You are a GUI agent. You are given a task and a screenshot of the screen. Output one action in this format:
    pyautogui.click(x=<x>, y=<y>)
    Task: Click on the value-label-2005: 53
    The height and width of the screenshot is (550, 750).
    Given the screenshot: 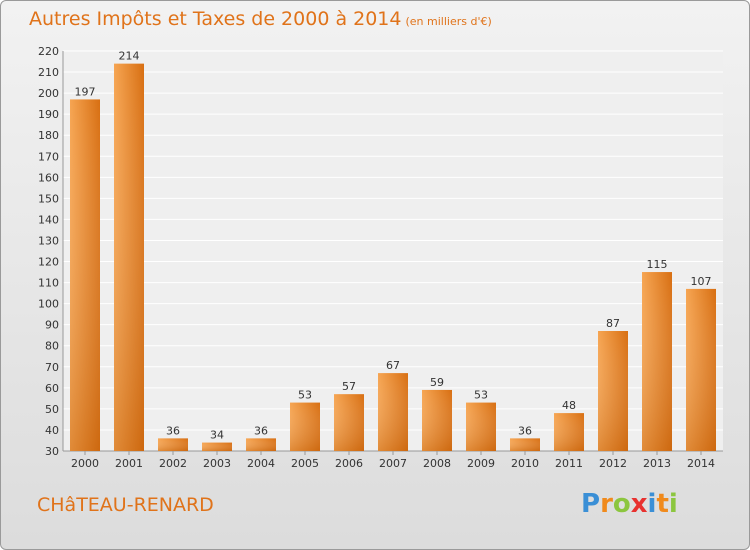 What is the action you would take?
    pyautogui.click(x=305, y=395)
    